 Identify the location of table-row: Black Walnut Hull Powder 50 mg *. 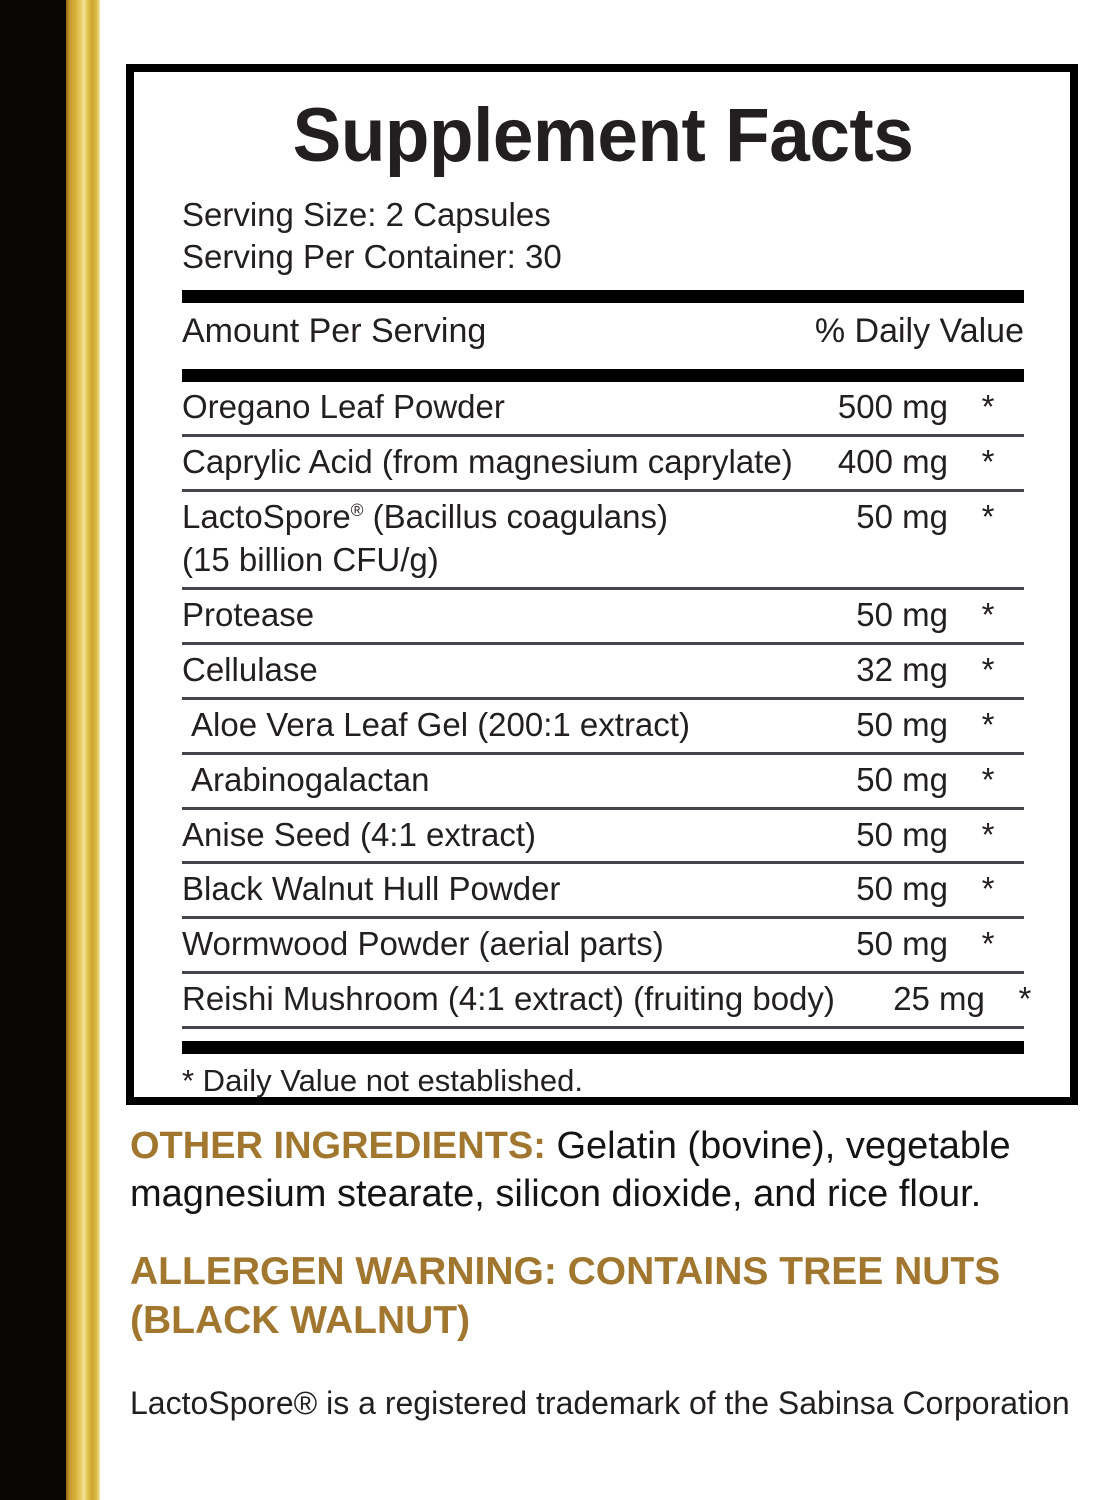
(603, 890).